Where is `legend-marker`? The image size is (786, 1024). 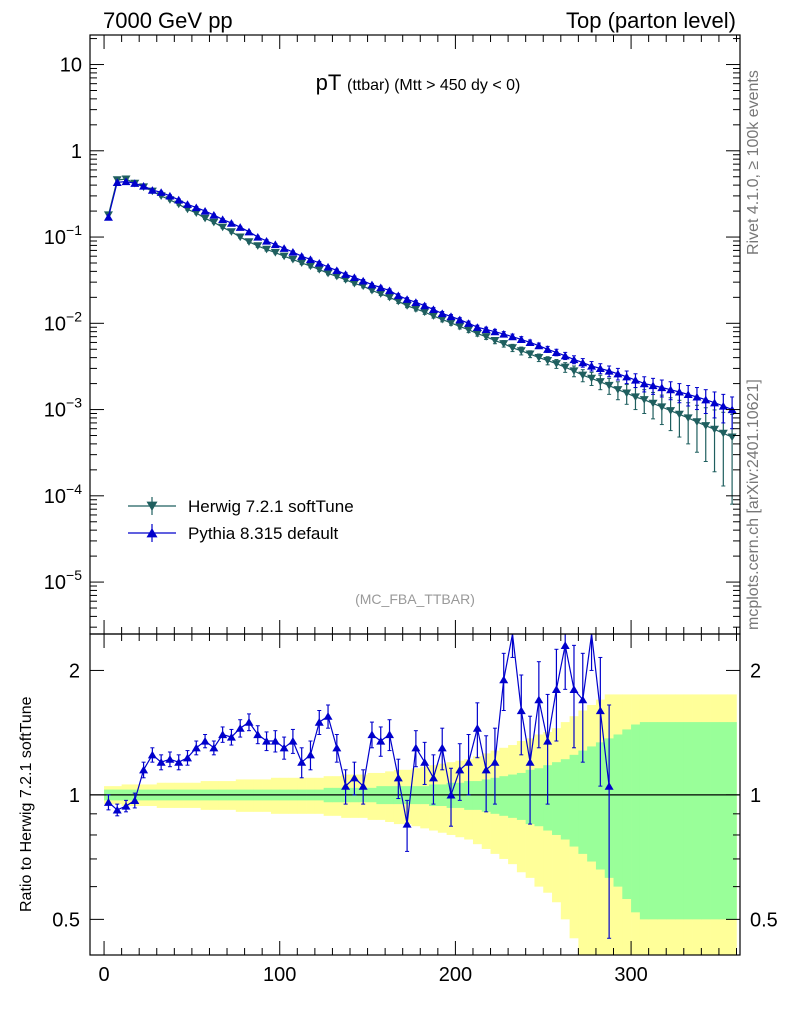 legend-marker is located at coordinates (152, 506).